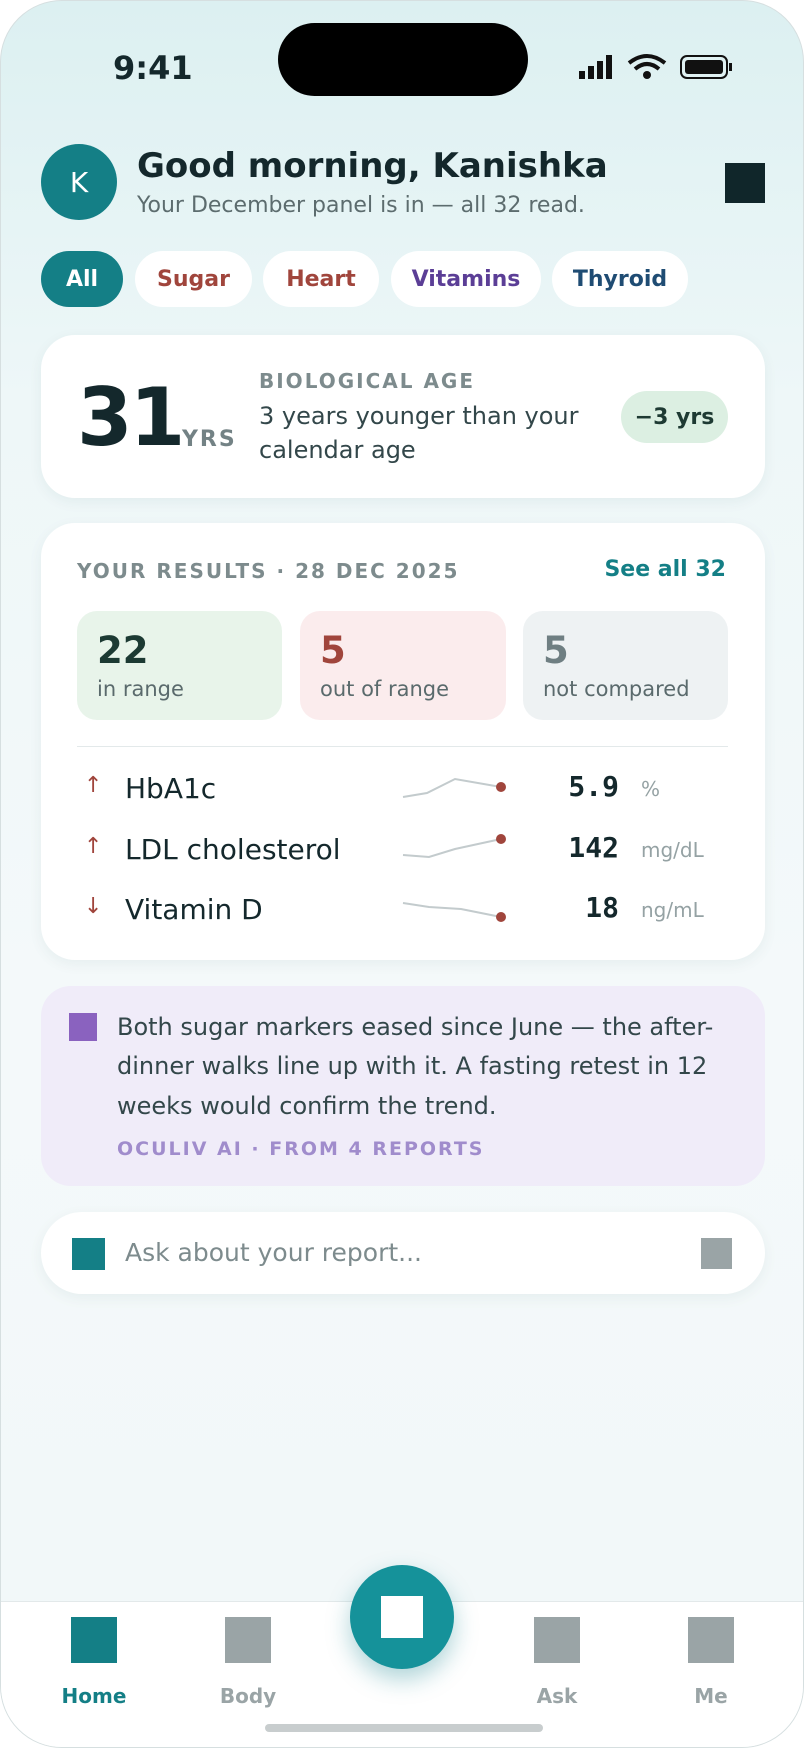 Image resolution: width=804 pixels, height=1748 pixels. I want to click on chip-label: Sugar, so click(193, 279).